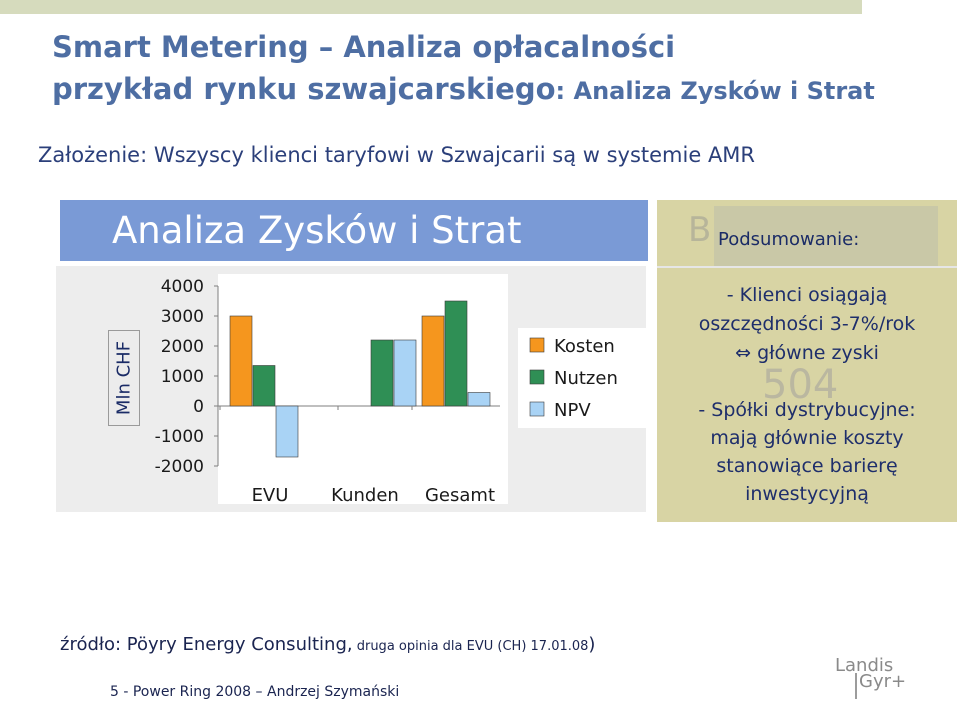 The width and height of the screenshot is (960, 703). I want to click on bar-npv-evu, so click(287, 431).